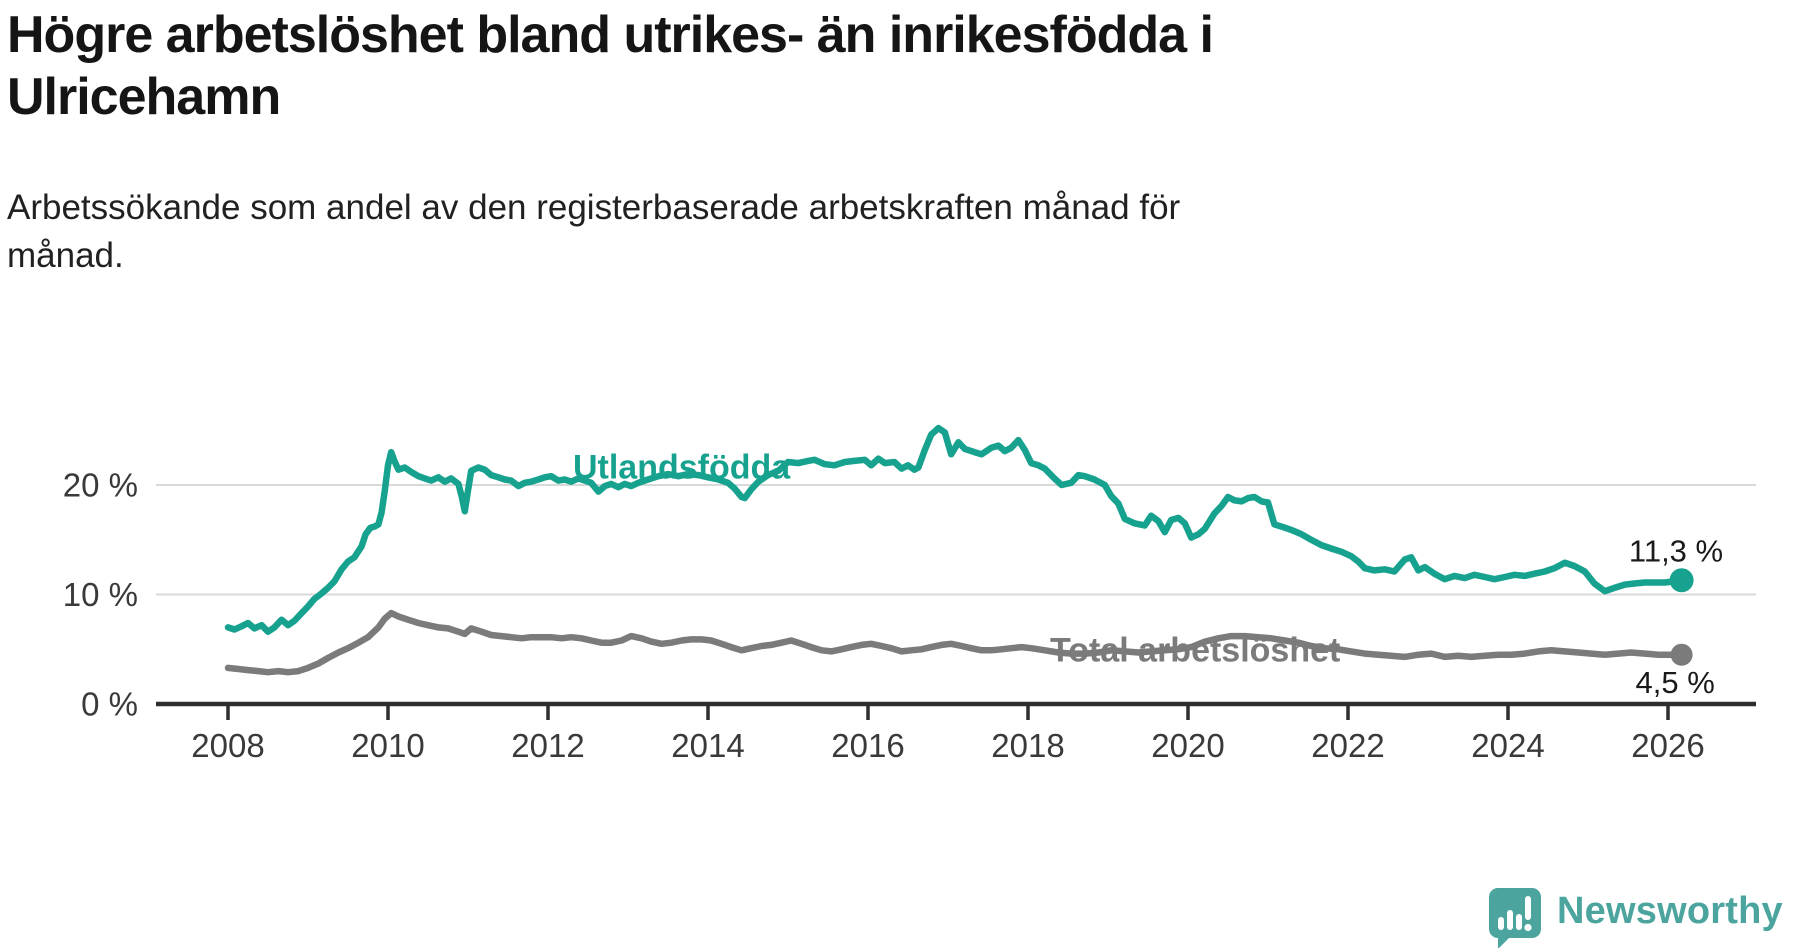  Describe the element at coordinates (100, 594) in the screenshot. I see `y-tick-label-10: 10 %` at that location.